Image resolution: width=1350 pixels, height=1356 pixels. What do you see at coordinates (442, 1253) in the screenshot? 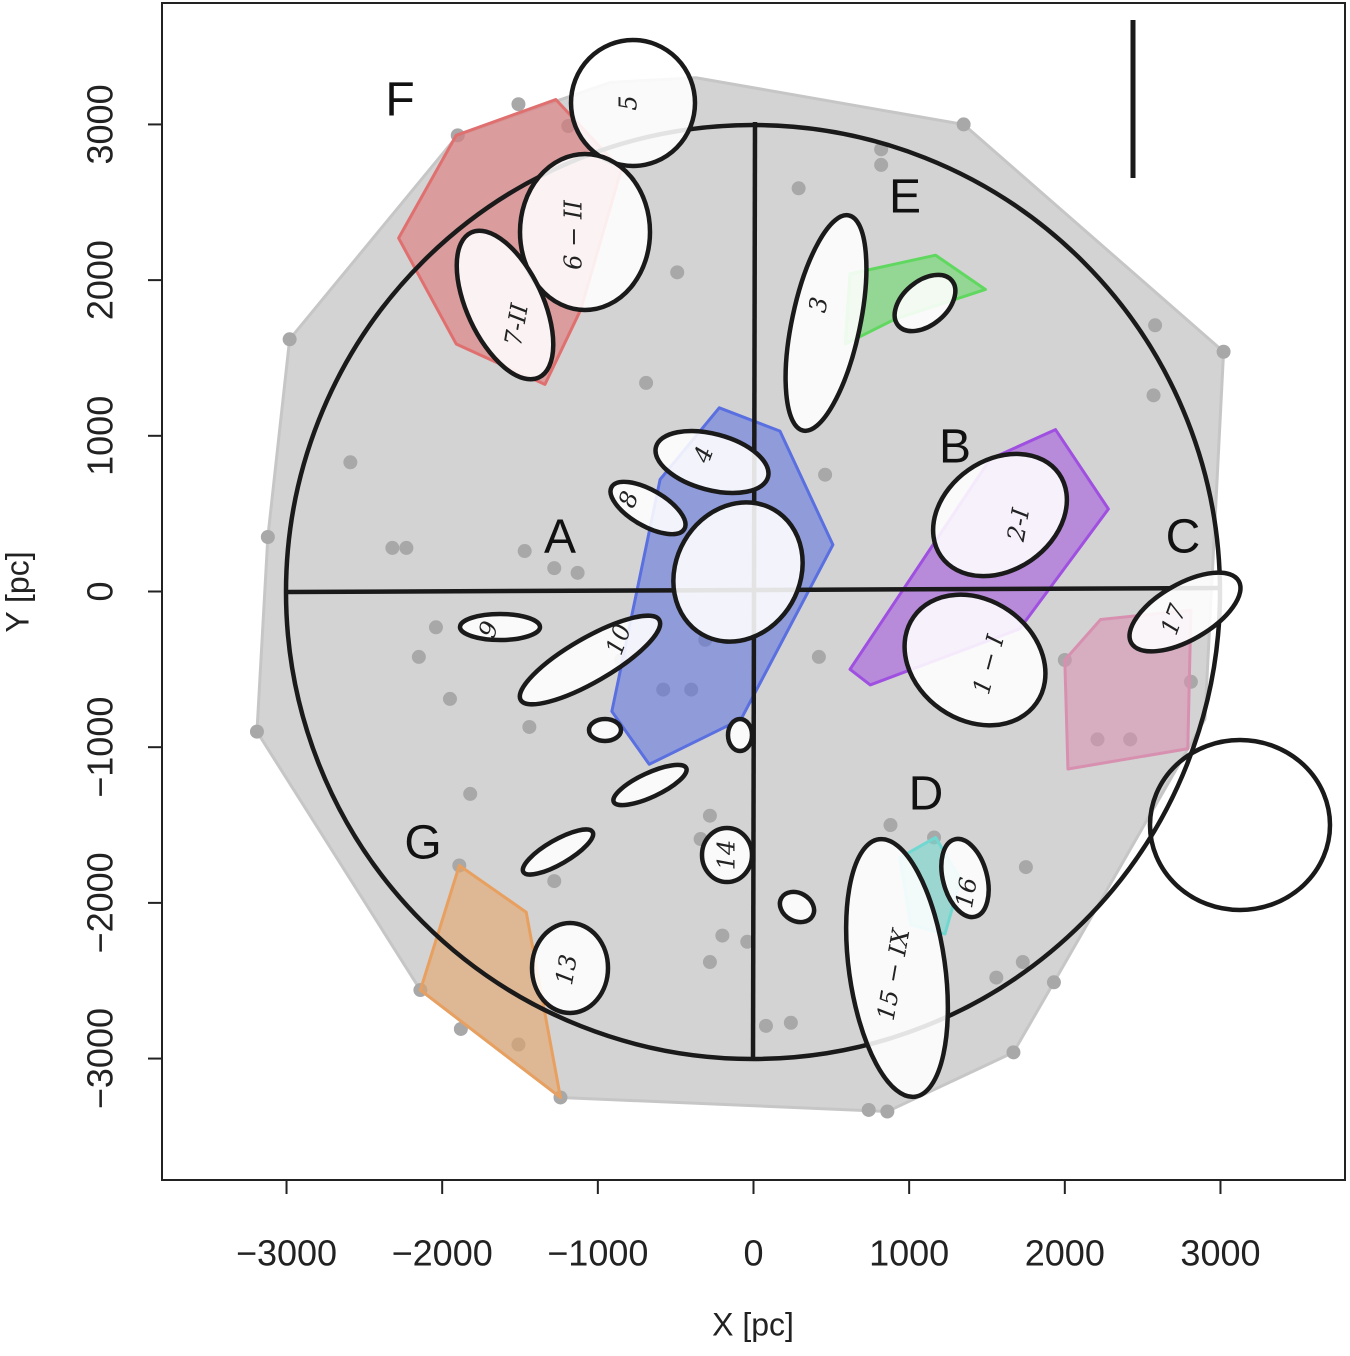
I see `x-tick-label: −2000` at bounding box center [442, 1253].